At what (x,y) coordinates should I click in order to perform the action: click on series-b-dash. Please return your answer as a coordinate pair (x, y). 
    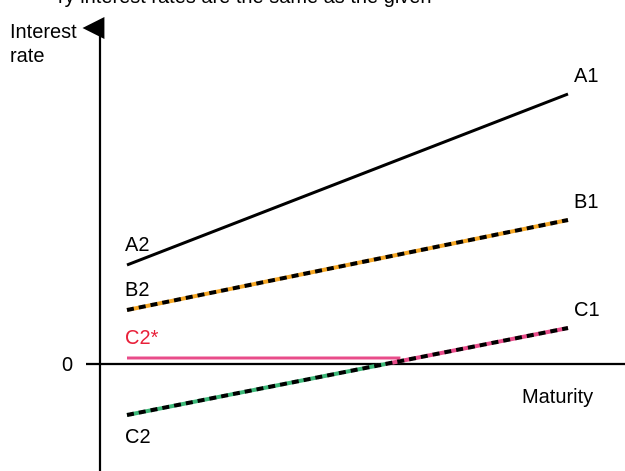
    Looking at the image, I should click on (347, 265).